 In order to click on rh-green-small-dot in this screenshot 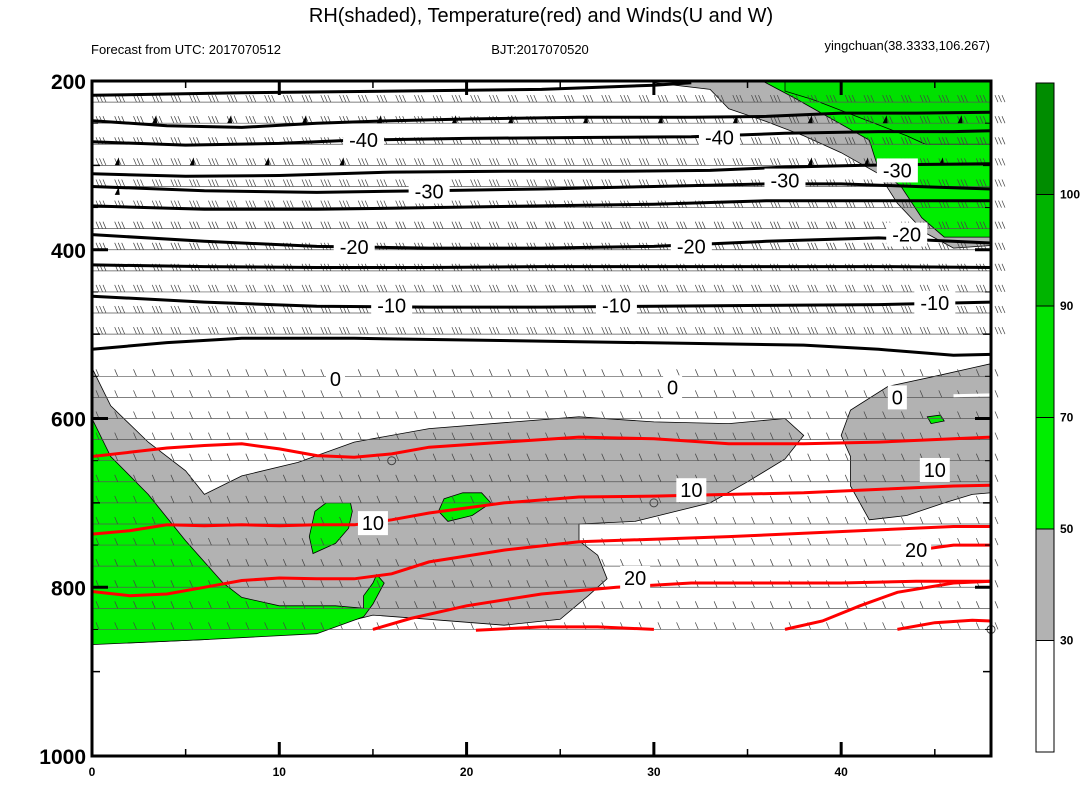, I will do `click(935, 419)`.